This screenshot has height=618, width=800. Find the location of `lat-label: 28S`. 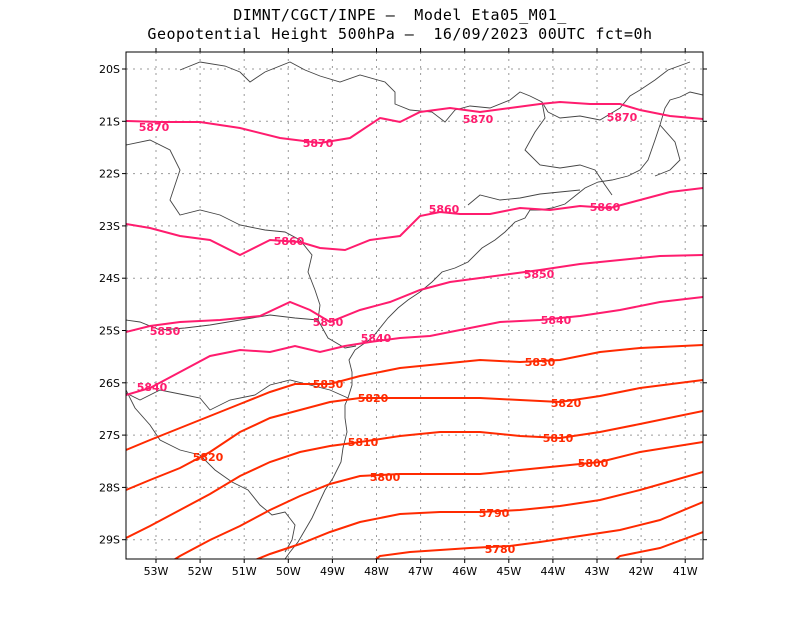

lat-label: 28S is located at coordinates (109, 487).